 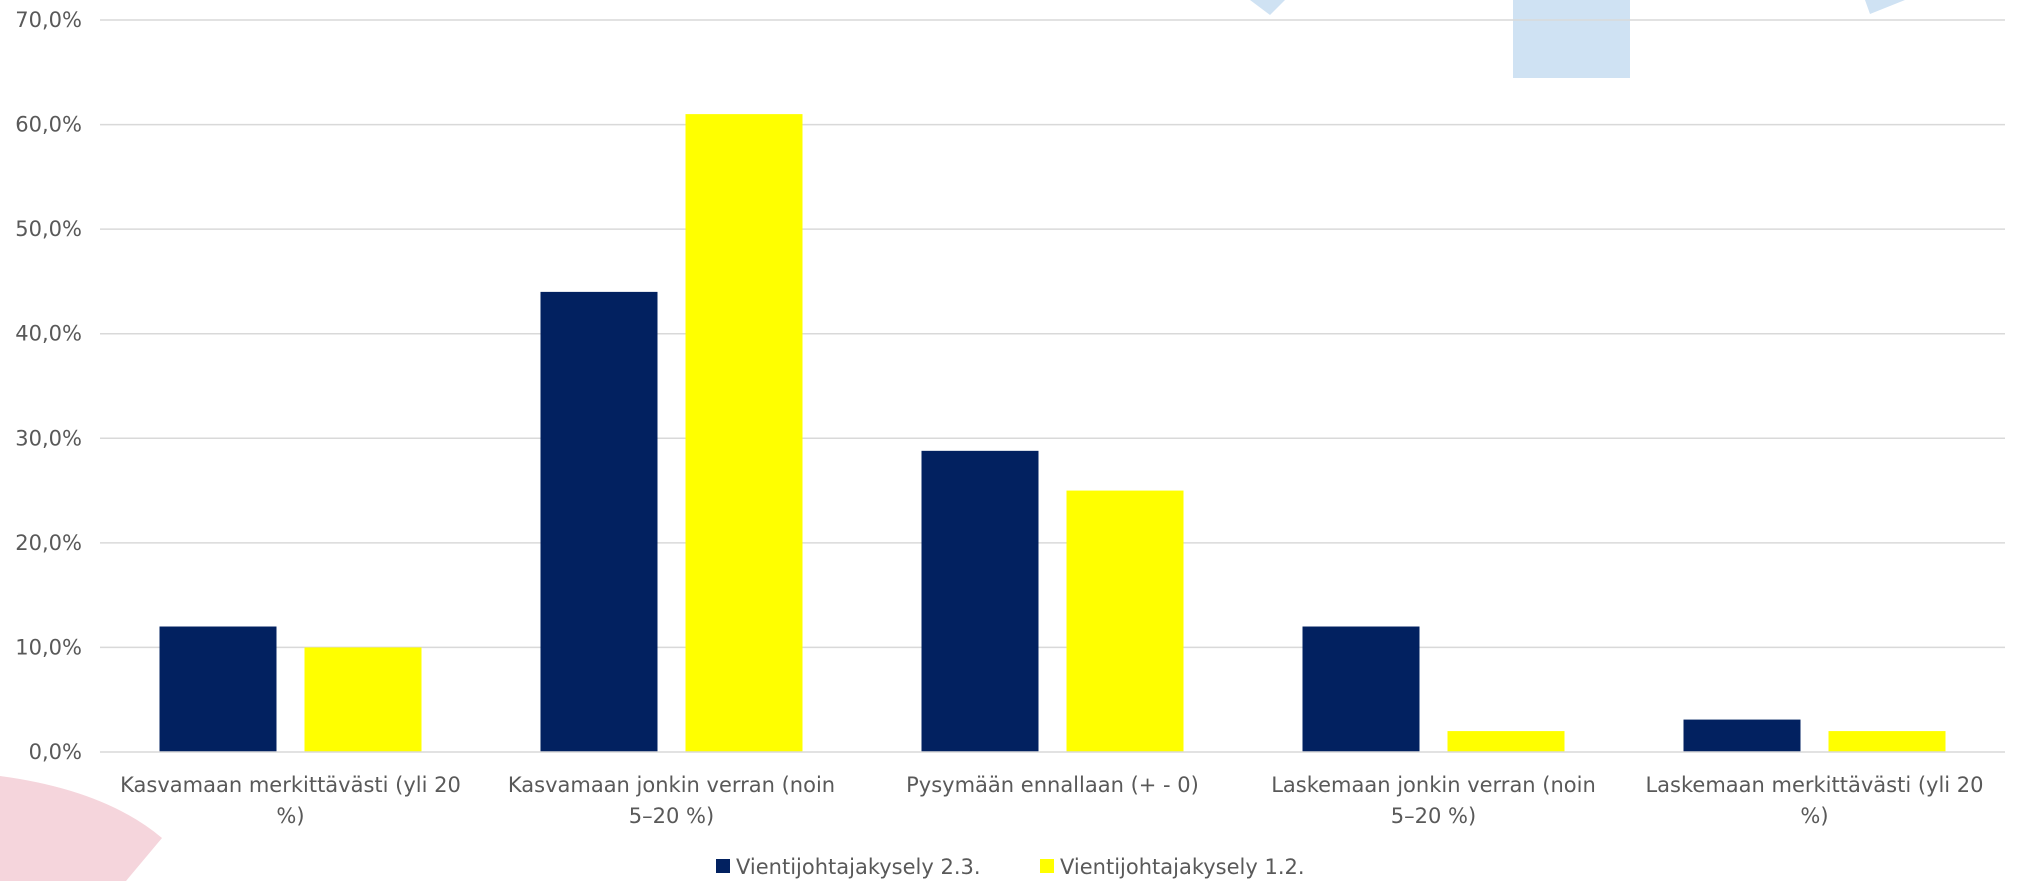 What do you see at coordinates (290, 785) in the screenshot?
I see `category-label: Kasvamaan merkittävästi (yli 20` at bounding box center [290, 785].